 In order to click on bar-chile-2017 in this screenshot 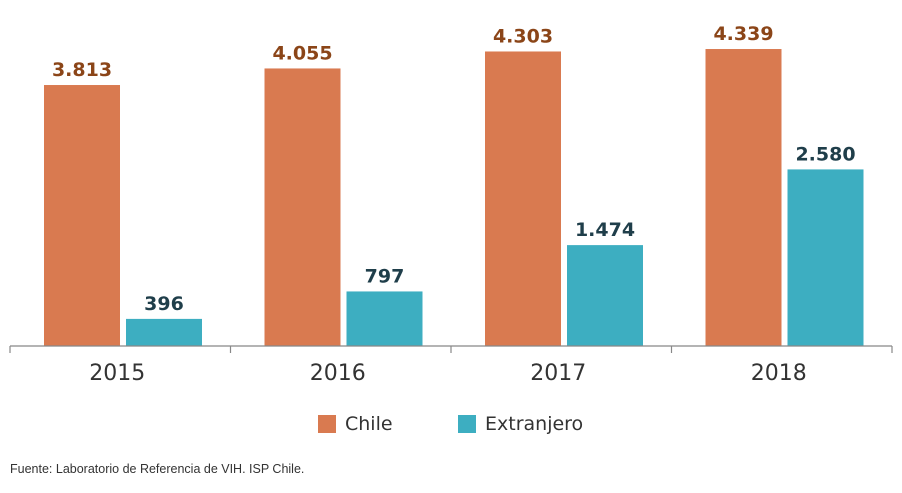, I will do `click(523, 199)`.